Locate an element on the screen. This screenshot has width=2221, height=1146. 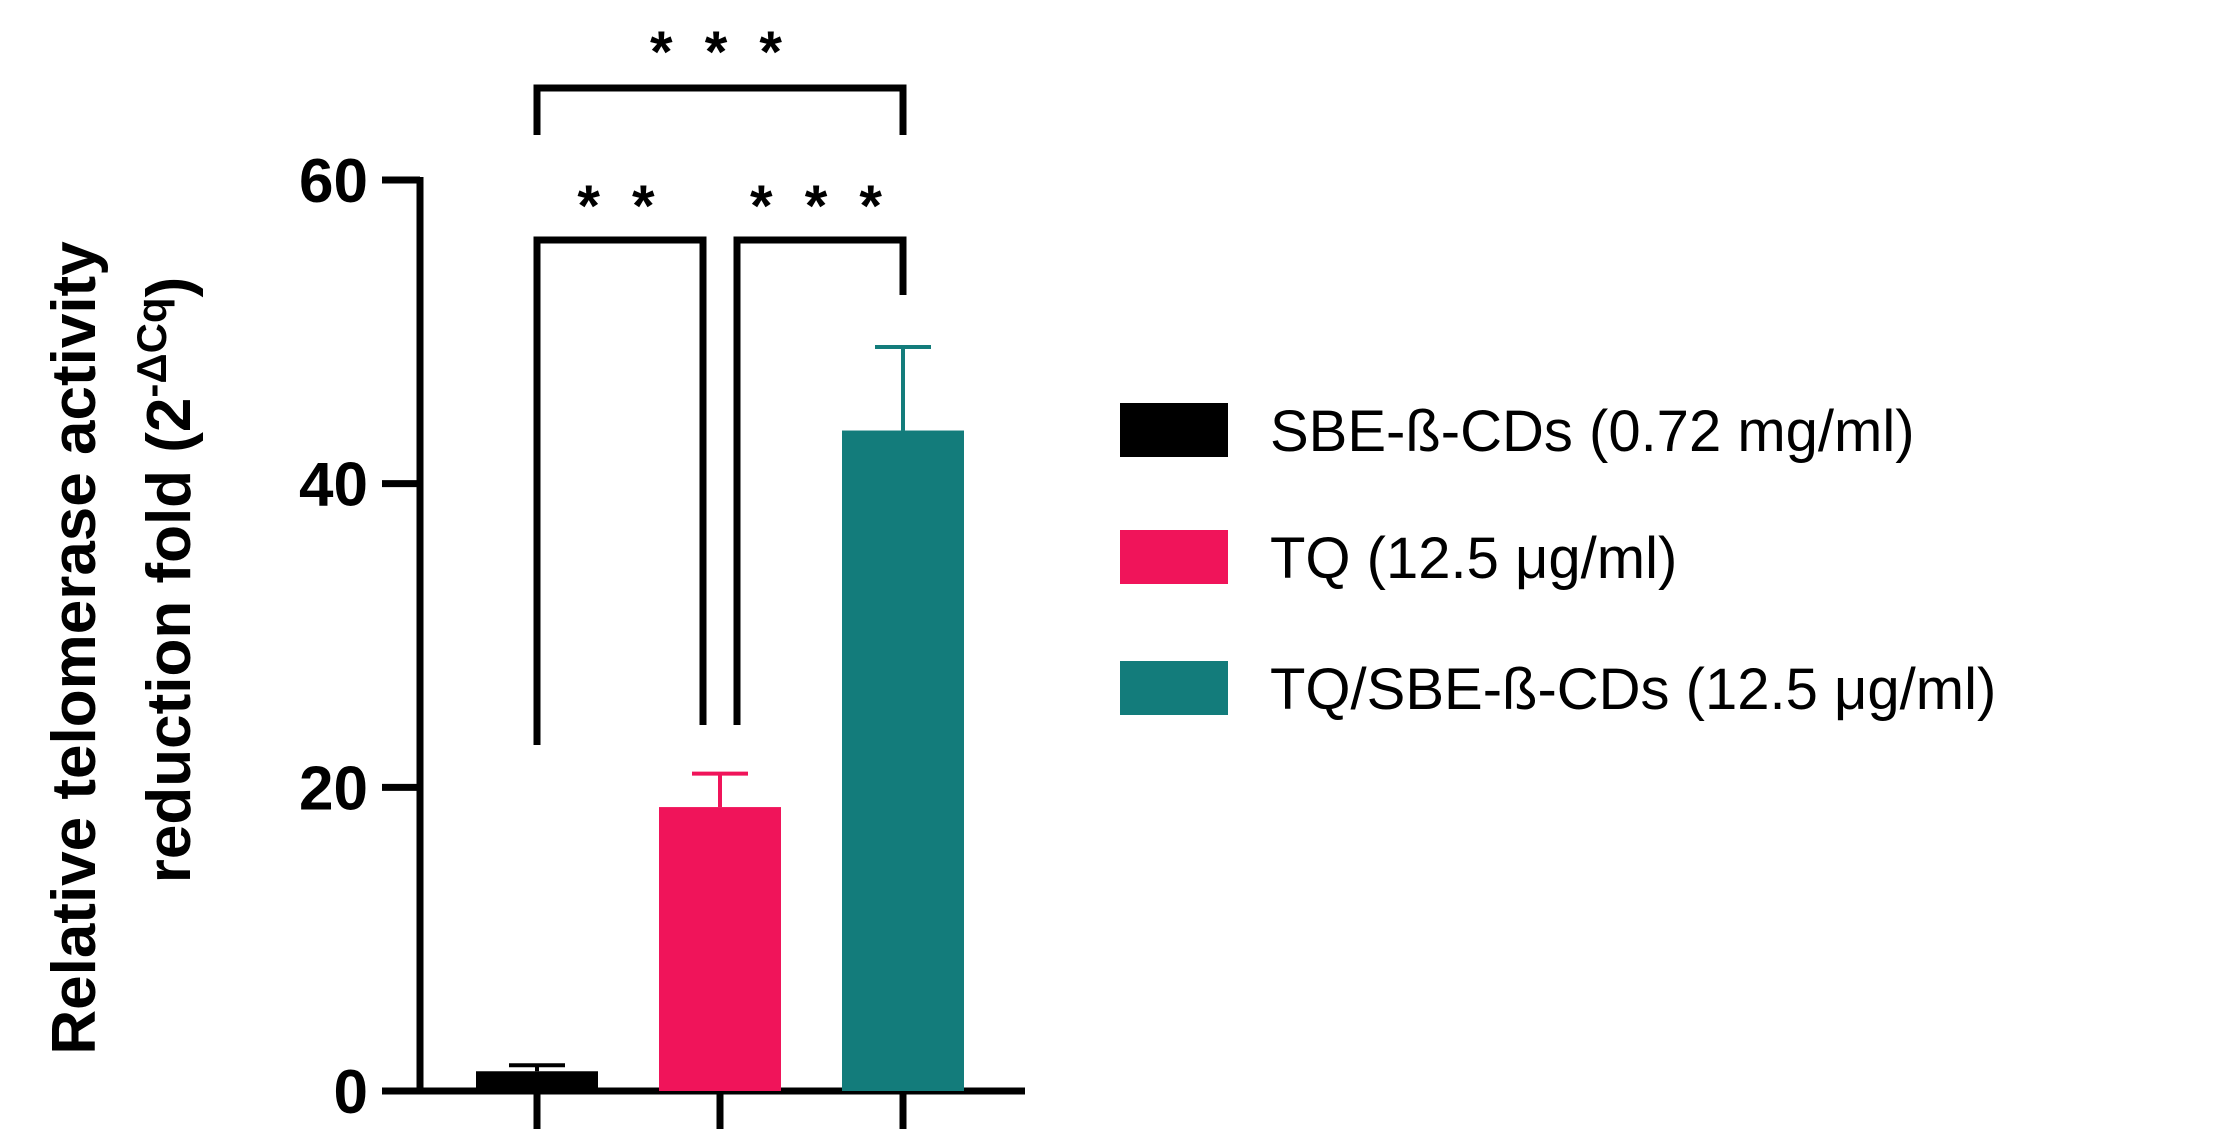
y-axis-title-suffix: ) is located at coordinates (169, 287).